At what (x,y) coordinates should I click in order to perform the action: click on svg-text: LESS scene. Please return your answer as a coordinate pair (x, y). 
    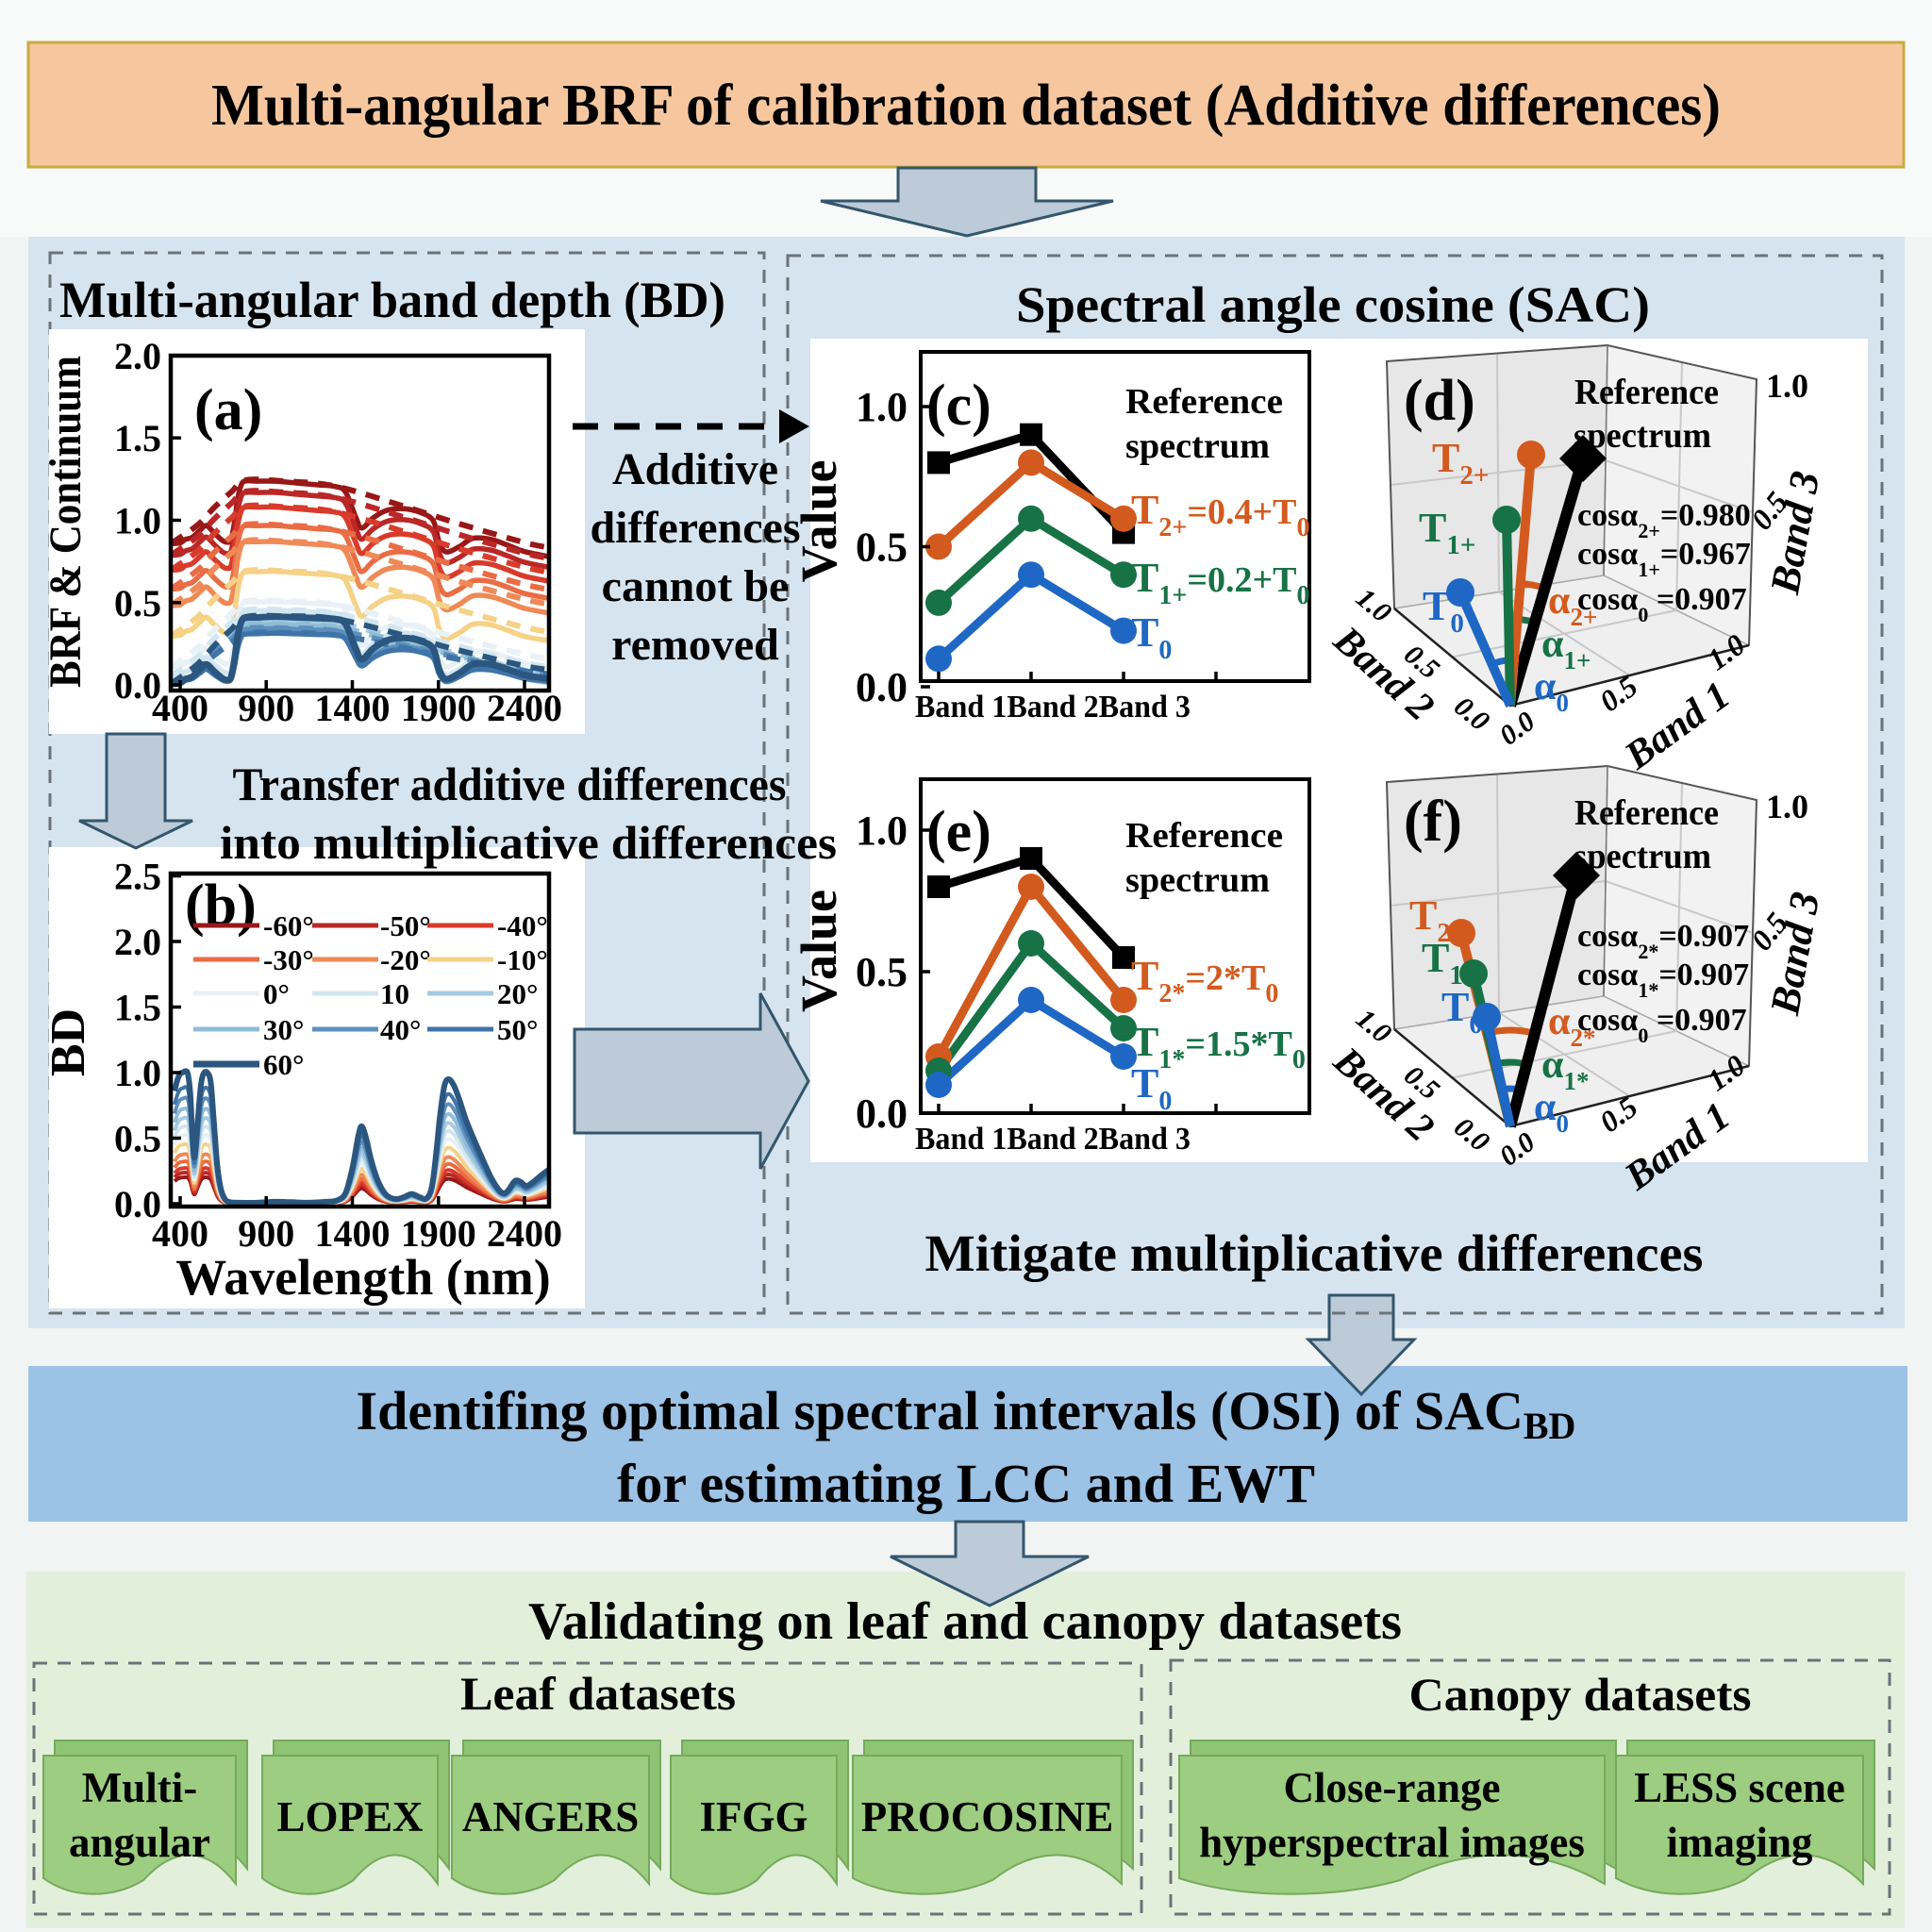
    Looking at the image, I should click on (1740, 1787).